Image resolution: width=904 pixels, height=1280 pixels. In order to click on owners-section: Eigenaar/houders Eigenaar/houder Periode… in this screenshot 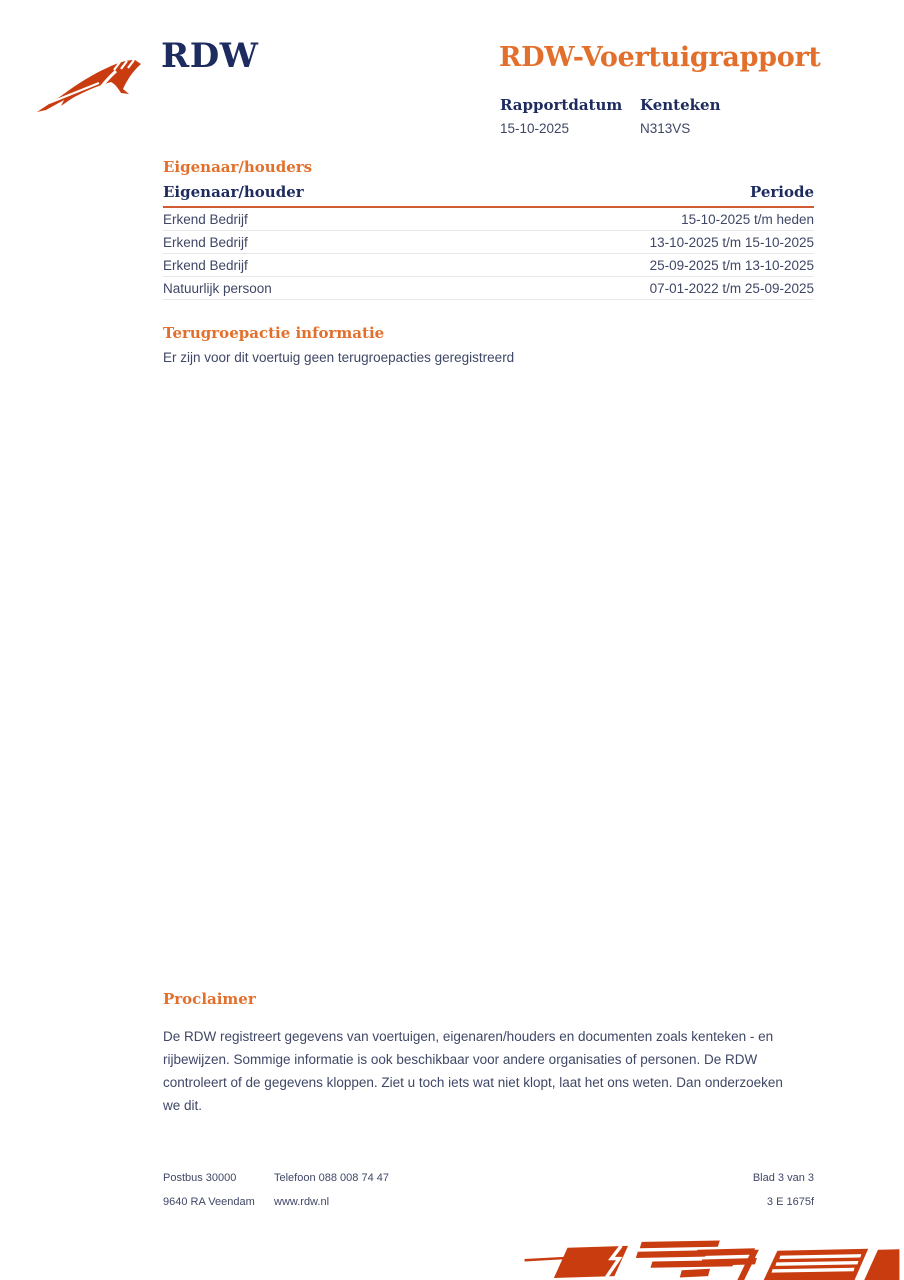, I will do `click(488, 229)`.